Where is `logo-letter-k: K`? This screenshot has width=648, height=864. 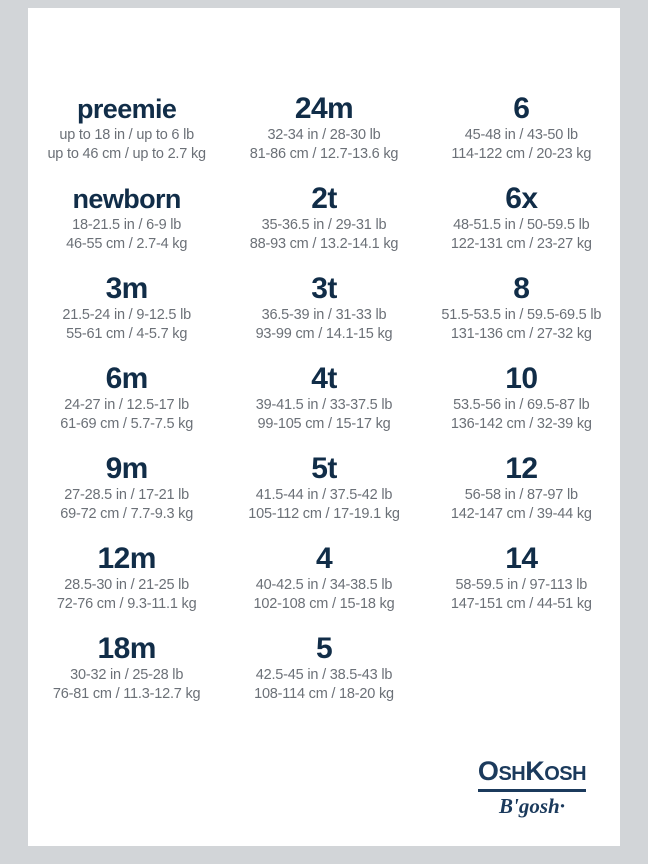 logo-letter-k: K is located at coordinates (535, 771).